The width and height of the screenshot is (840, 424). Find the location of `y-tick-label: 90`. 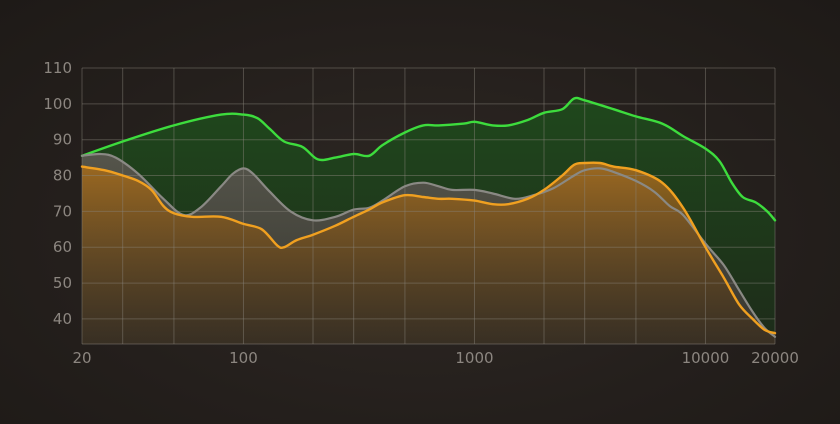

y-tick-label: 90 is located at coordinates (62, 140).